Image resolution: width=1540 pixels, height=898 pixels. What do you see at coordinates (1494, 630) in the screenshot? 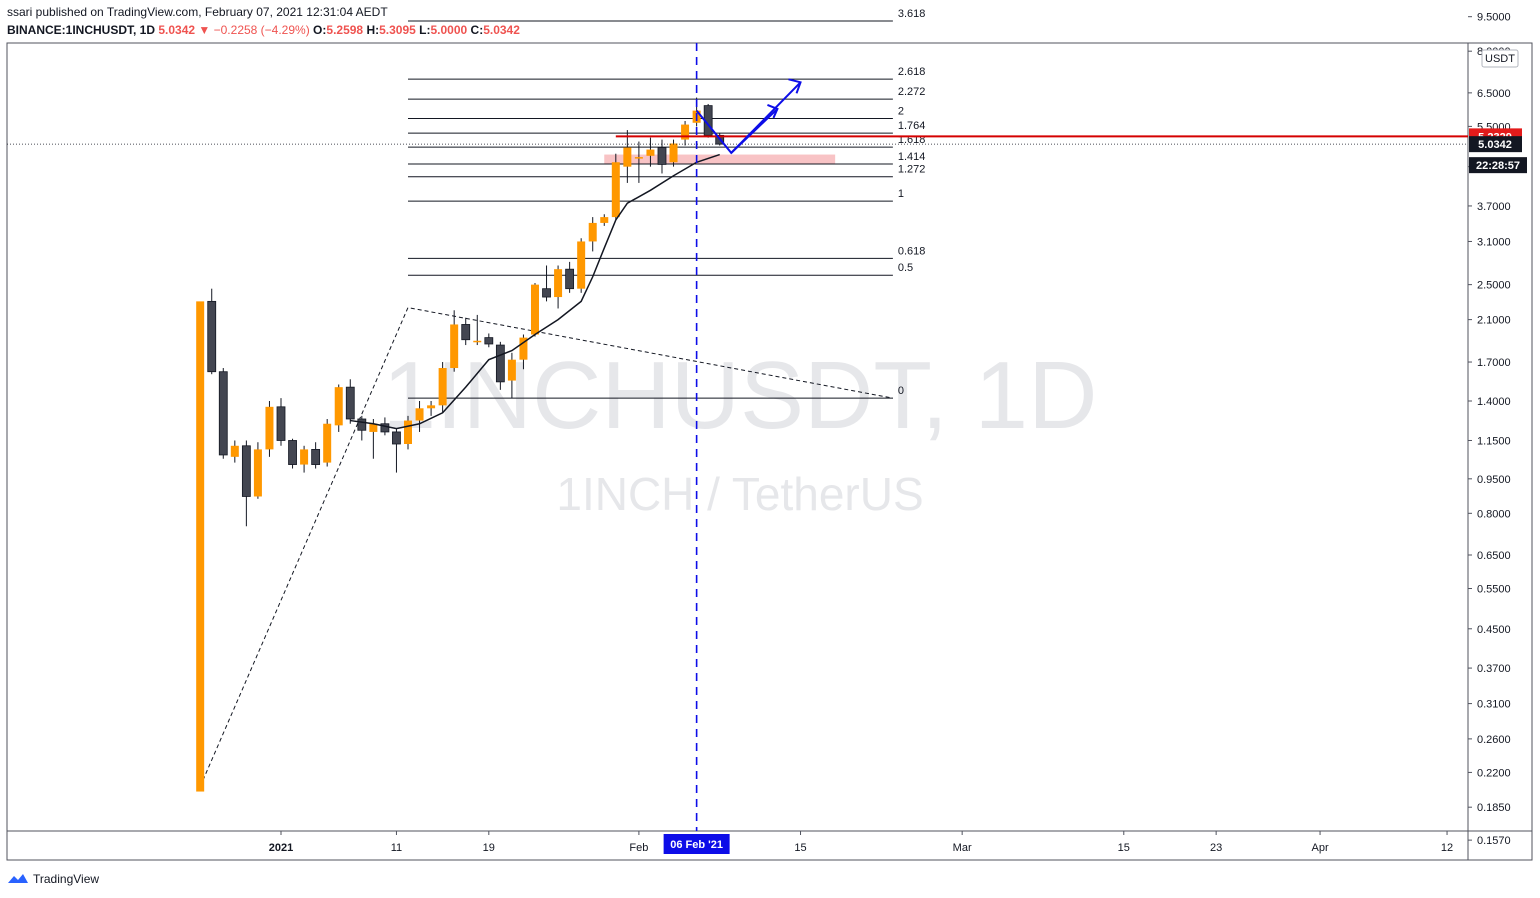
I see `y-tick-label: 0.4500` at bounding box center [1494, 630].